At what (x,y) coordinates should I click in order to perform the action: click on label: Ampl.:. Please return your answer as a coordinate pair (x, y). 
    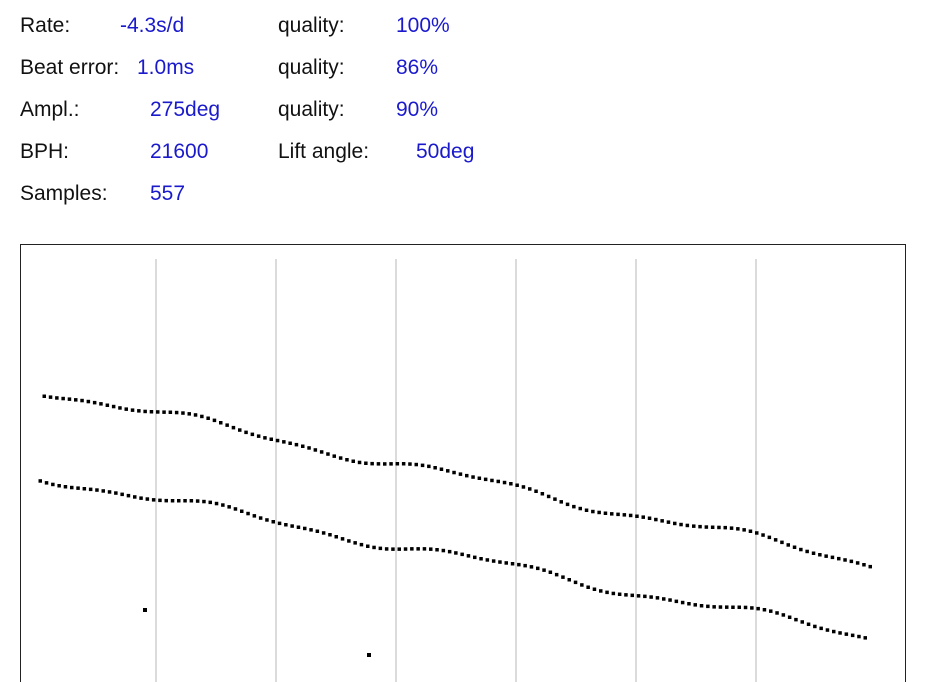
    Looking at the image, I should click on (50, 109).